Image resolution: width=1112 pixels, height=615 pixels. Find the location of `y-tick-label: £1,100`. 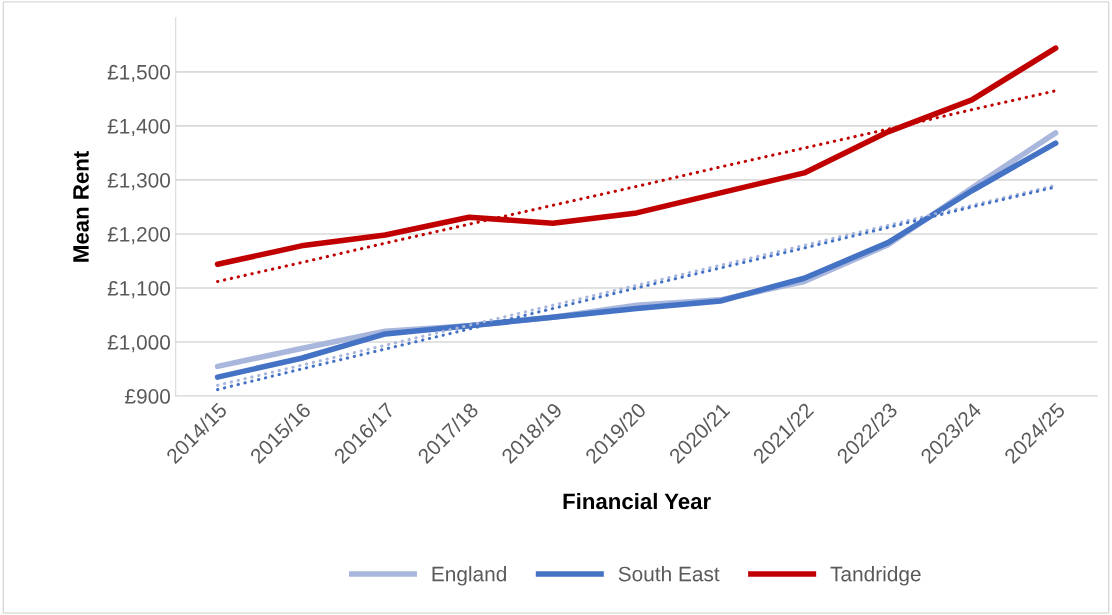

y-tick-label: £1,100 is located at coordinates (139, 290).